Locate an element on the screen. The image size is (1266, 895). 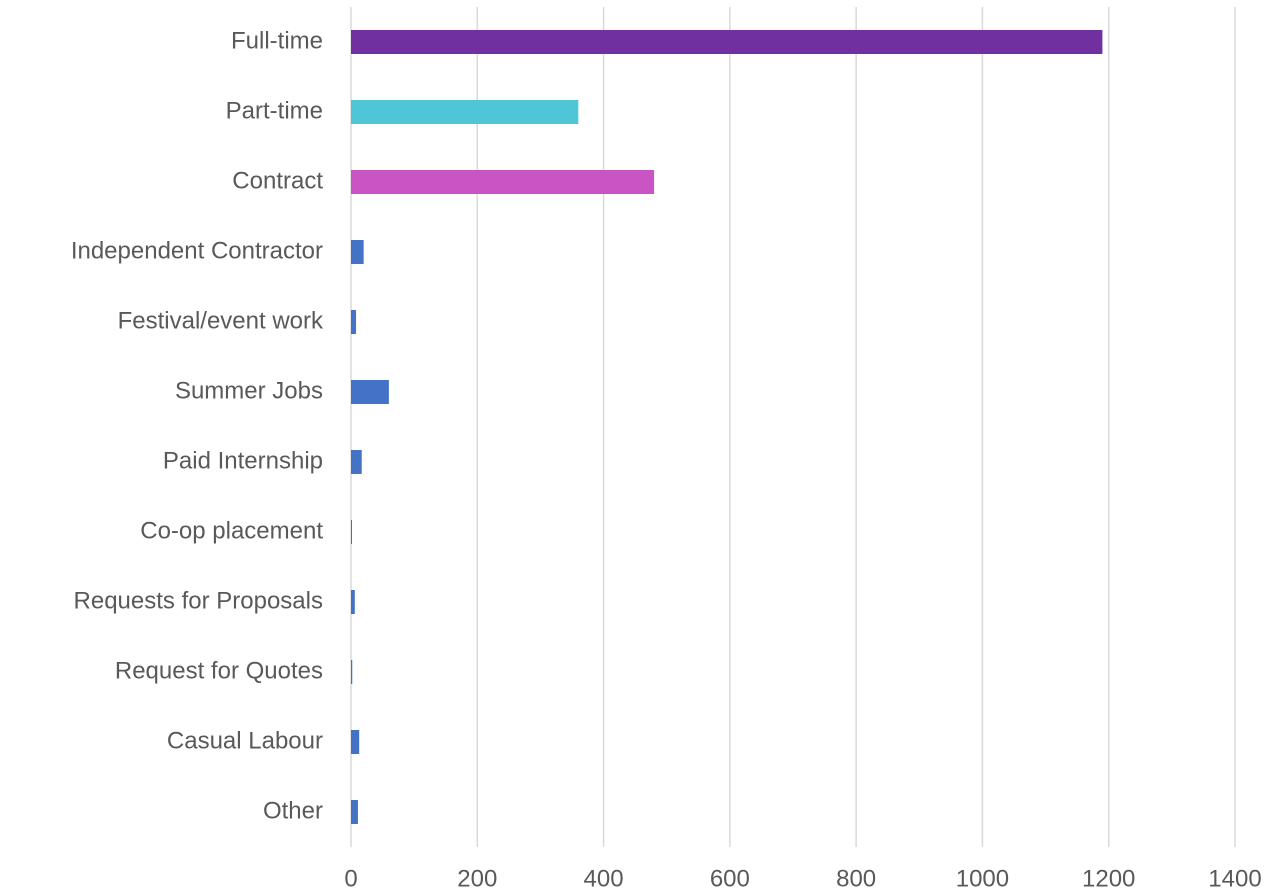
y-tick-label: Requests for Proposals is located at coordinates (198, 600).